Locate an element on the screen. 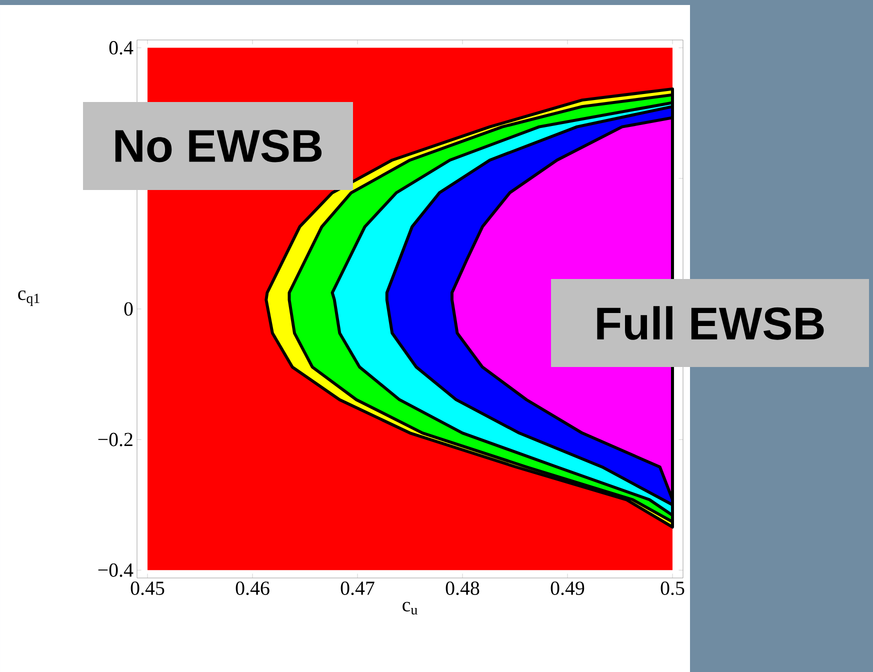 Image resolution: width=873 pixels, height=672 pixels. y-tick-label: 0.4 is located at coordinates (121, 48).